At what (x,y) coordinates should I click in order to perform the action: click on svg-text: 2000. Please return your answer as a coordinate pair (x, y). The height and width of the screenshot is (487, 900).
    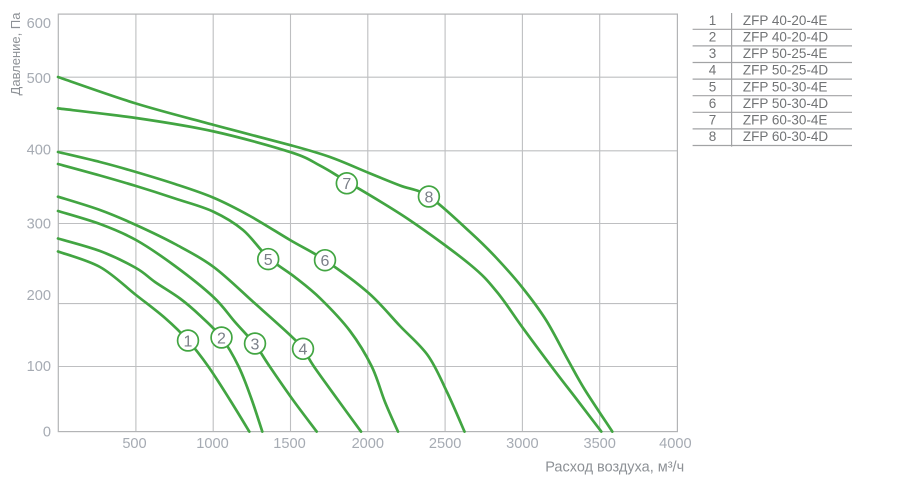
    Looking at the image, I should click on (368, 444).